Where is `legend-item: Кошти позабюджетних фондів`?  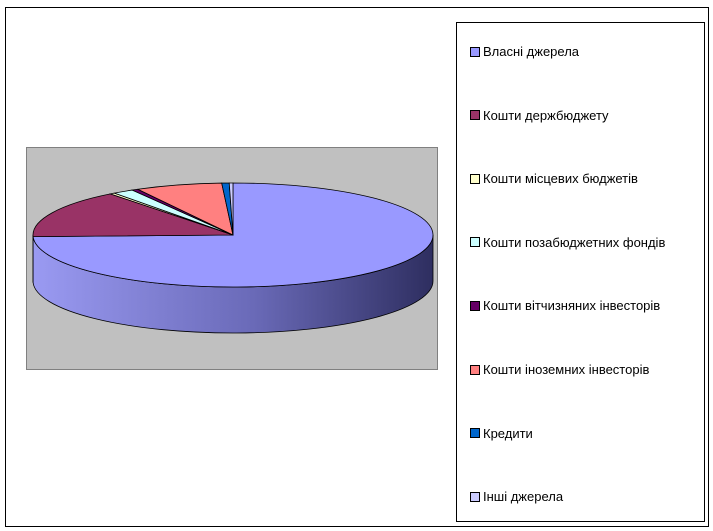
legend-item: Кошти позабюджетних фондів is located at coordinates (567, 242).